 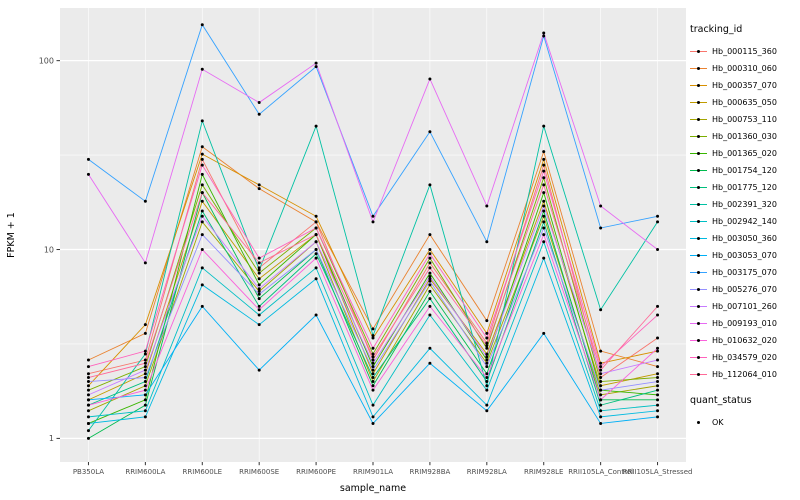 I want to click on legend-entry: Hb_005276_070, so click(x=744, y=289).